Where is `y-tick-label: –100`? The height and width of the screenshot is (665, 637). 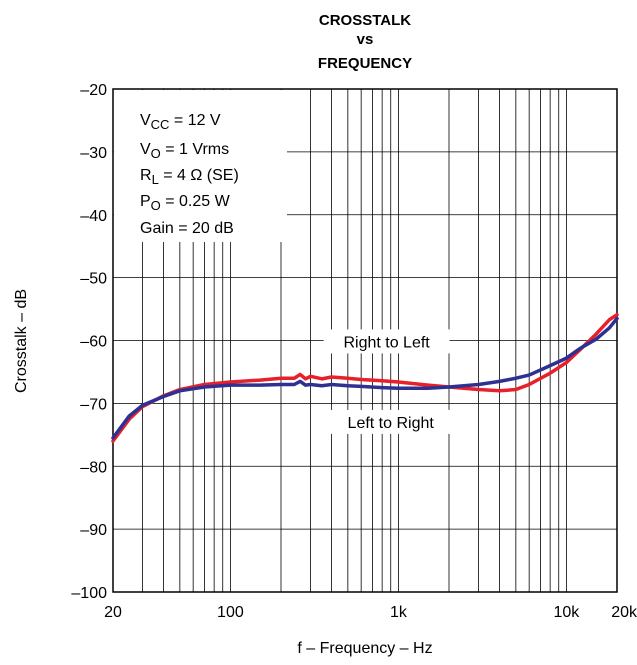 y-tick-label: –100 is located at coordinates (89, 593).